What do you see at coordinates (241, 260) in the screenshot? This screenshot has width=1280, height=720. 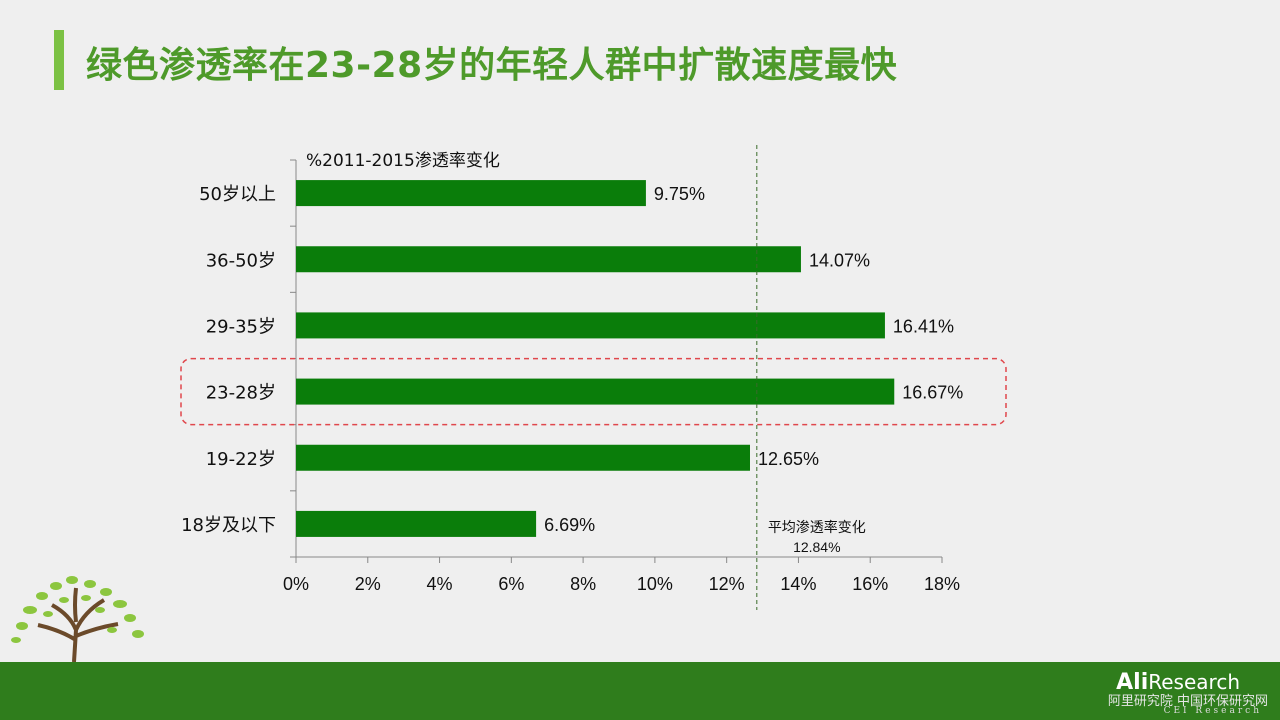 I see `category-label: 36-50岁` at bounding box center [241, 260].